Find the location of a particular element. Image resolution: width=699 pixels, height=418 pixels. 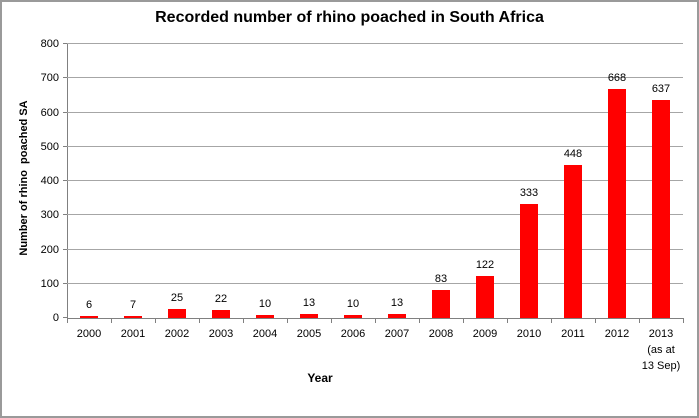

y-axis-line is located at coordinates (67, 181).